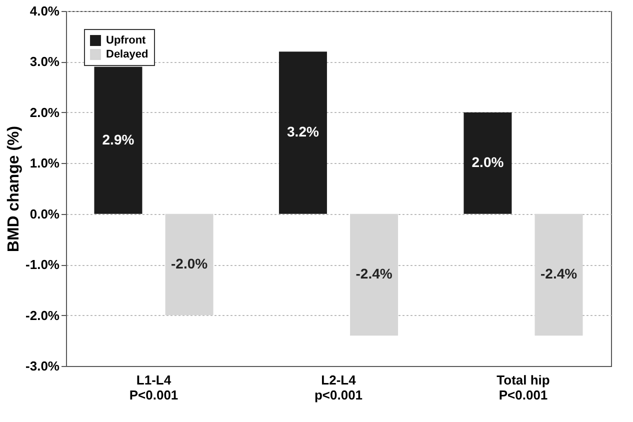 The width and height of the screenshot is (633, 422). Describe the element at coordinates (45, 163) in the screenshot. I see `y-tick-label: 1.0%` at that location.